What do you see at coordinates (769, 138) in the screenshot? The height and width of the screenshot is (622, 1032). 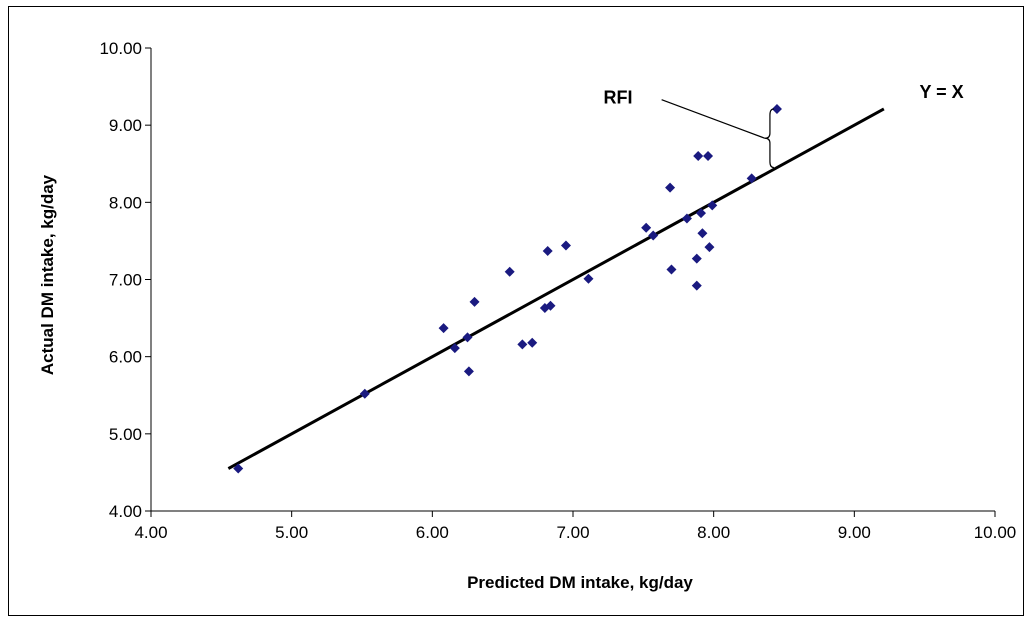 I see `rfi-brace` at bounding box center [769, 138].